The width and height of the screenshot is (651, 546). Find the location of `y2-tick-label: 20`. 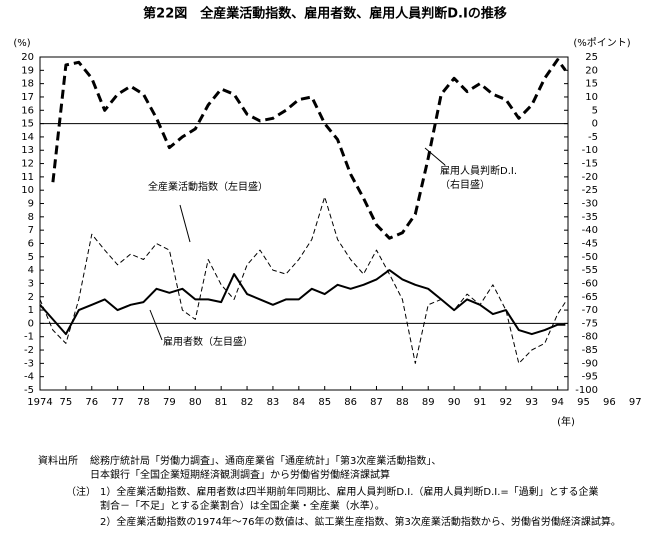

y2-tick-label: 20 is located at coordinates (591, 70).